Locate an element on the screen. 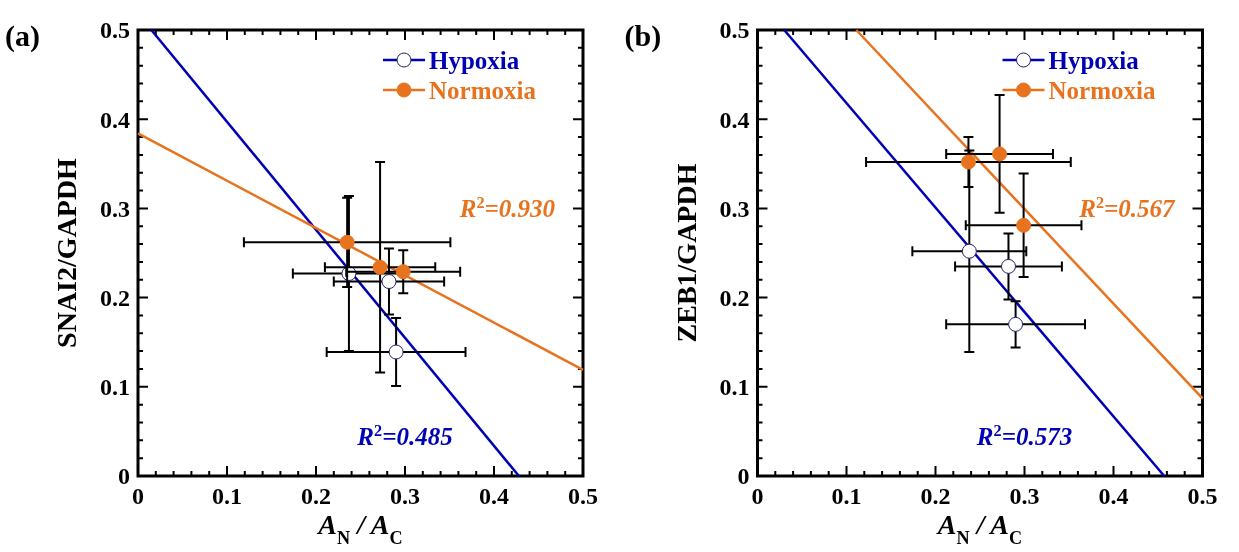  annotation: R$^{2}$=0.573 is located at coordinates (1024, 435).